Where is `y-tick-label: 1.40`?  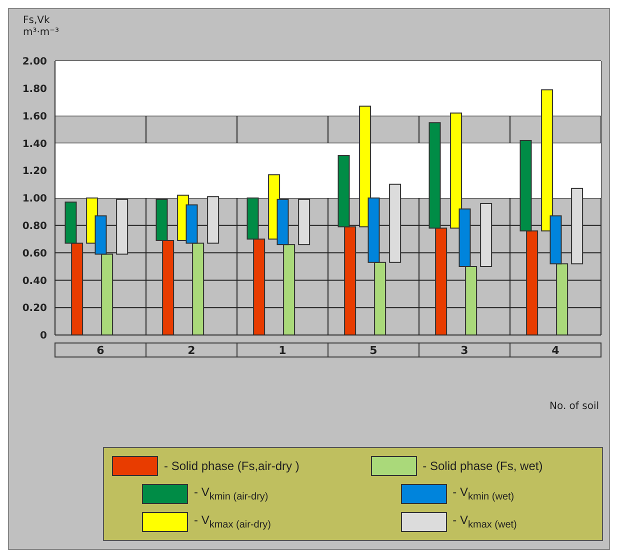 y-tick-label: 1.40 is located at coordinates (35, 144).